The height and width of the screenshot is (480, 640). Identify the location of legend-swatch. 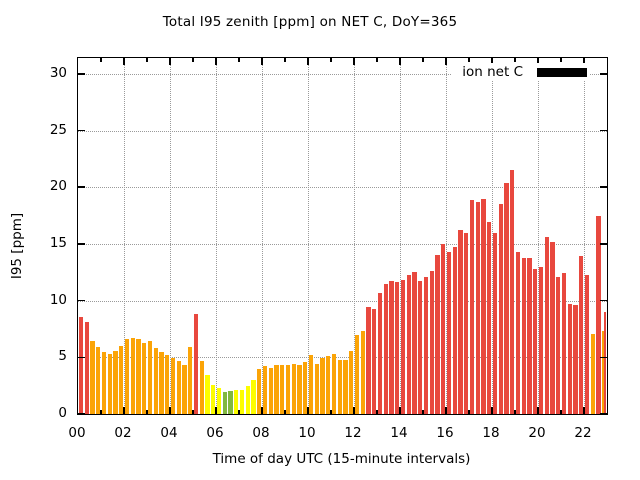
(562, 72).